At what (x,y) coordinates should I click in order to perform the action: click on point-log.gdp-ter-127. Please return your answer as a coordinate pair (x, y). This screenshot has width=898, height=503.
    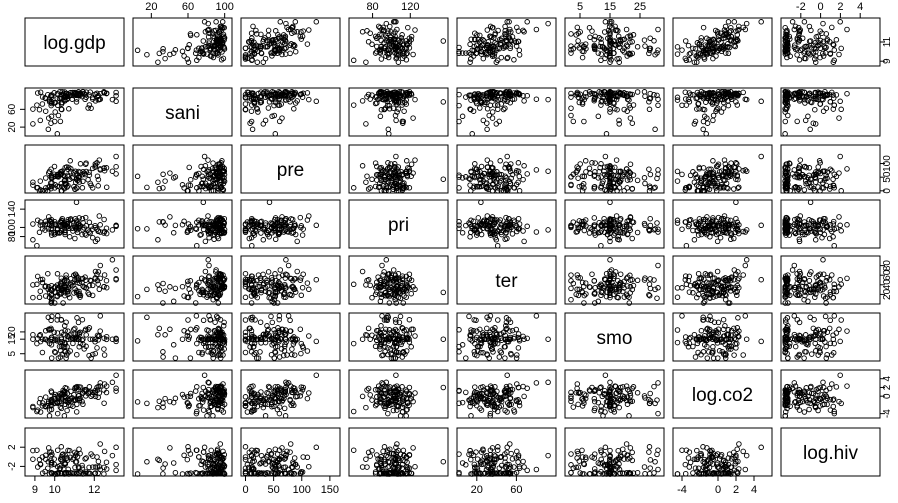
    Looking at the image, I should click on (510, 48).